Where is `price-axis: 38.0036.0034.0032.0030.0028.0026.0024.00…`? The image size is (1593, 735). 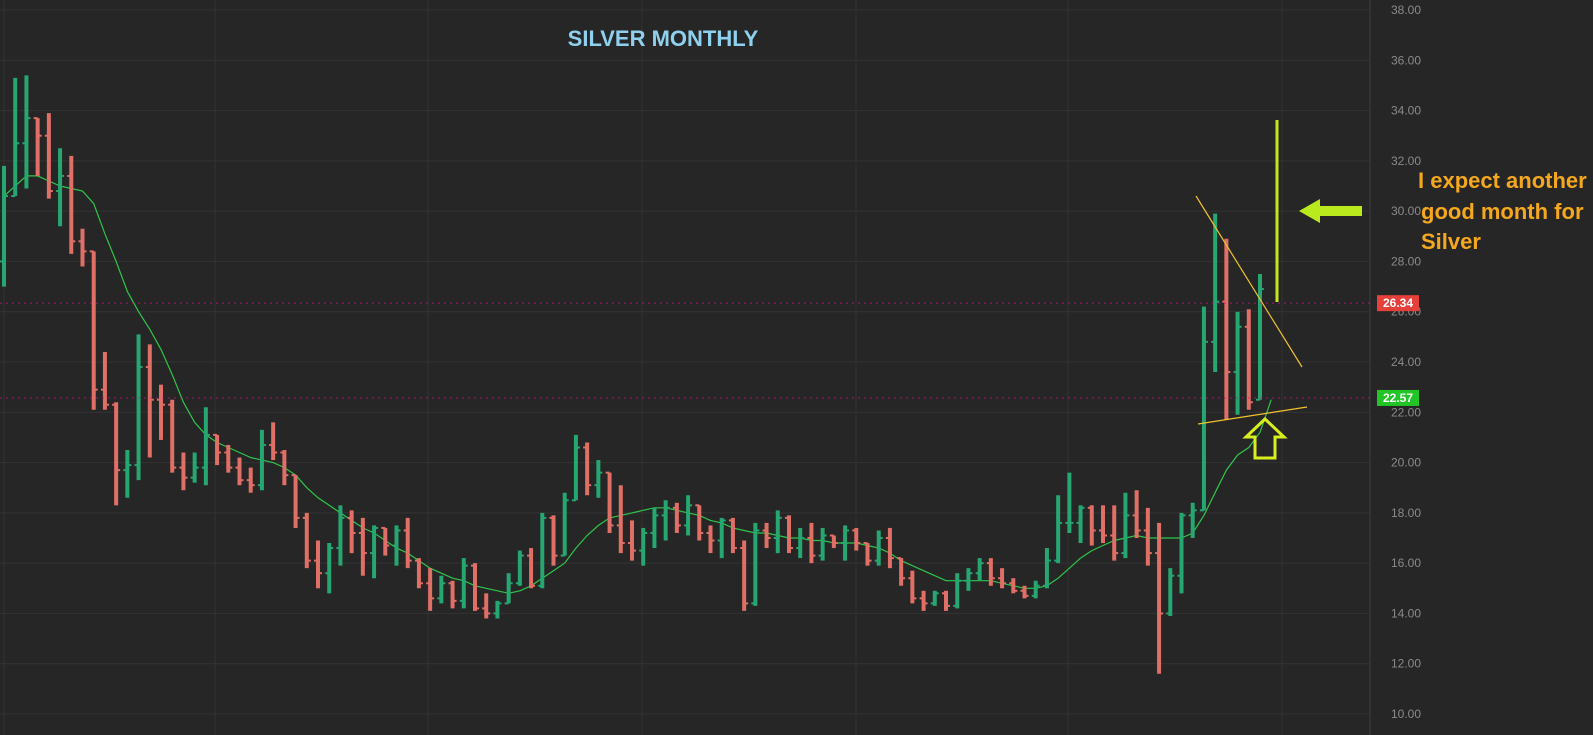 price-axis: 38.0036.0034.0032.0030.0028.0026.0024.00… is located at coordinates (1395, 367).